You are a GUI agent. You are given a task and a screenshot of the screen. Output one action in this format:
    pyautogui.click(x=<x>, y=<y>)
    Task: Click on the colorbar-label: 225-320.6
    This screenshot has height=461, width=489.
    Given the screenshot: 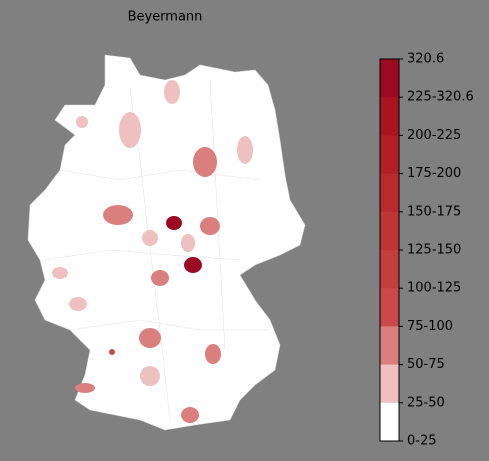 What is the action you would take?
    pyautogui.click(x=440, y=97)
    